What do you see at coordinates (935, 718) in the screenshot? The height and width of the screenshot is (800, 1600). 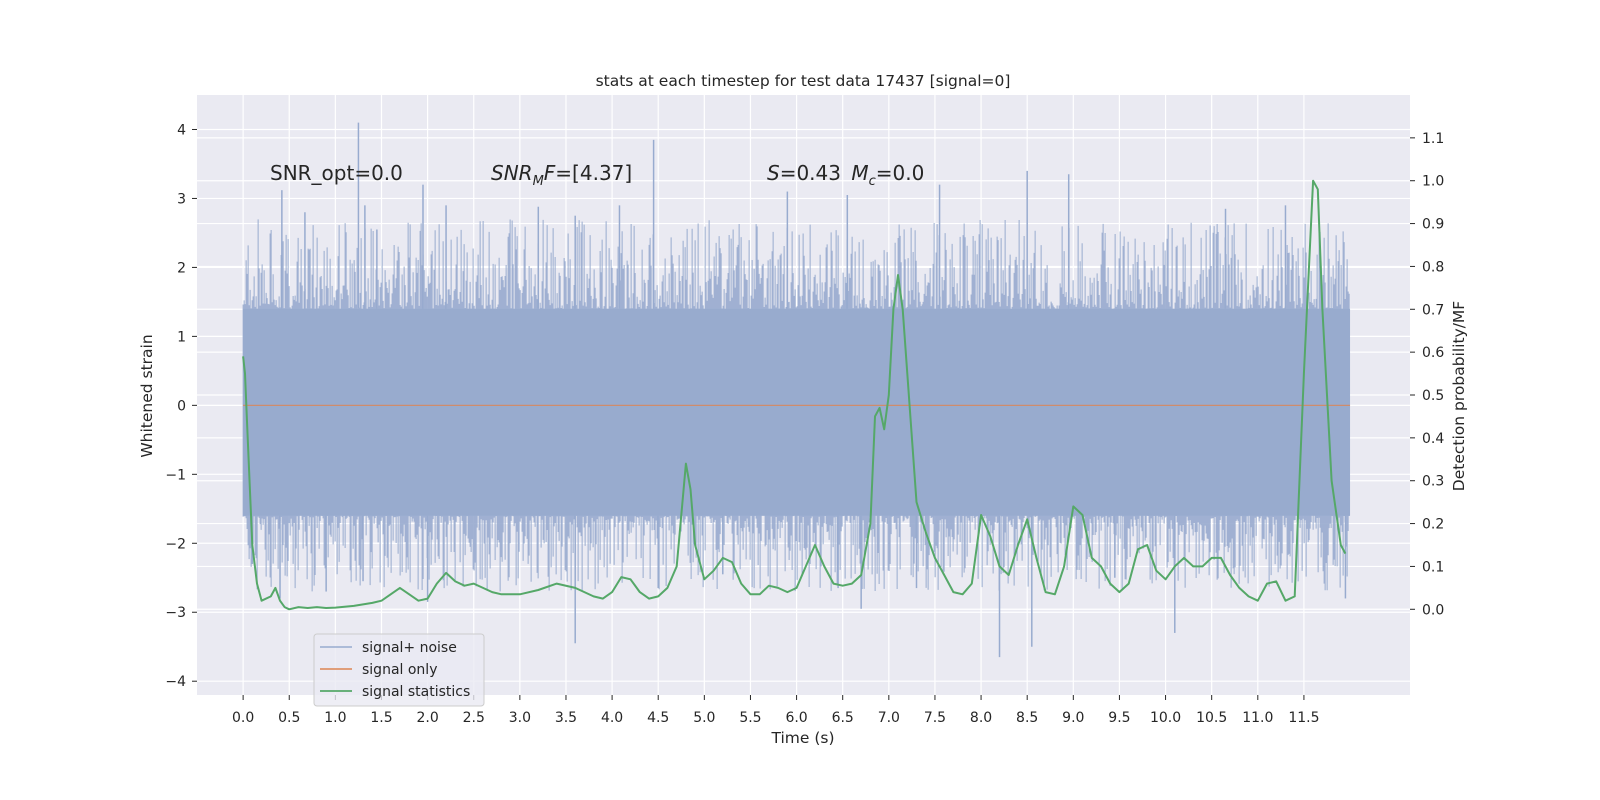 I see `x-tick-label: 7.5` at bounding box center [935, 718].